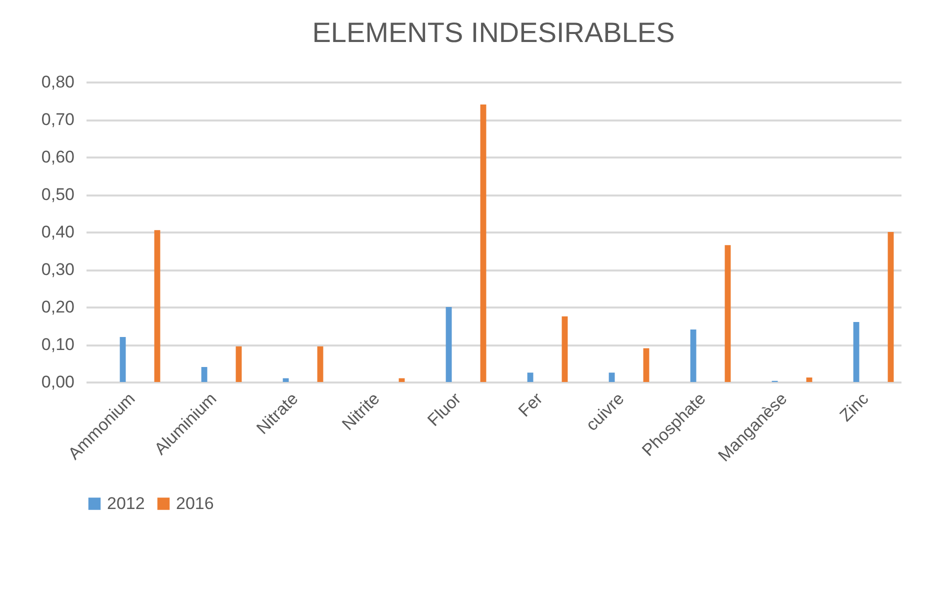 The width and height of the screenshot is (930, 601). I want to click on y-tick-label: 0,40, so click(57, 232).